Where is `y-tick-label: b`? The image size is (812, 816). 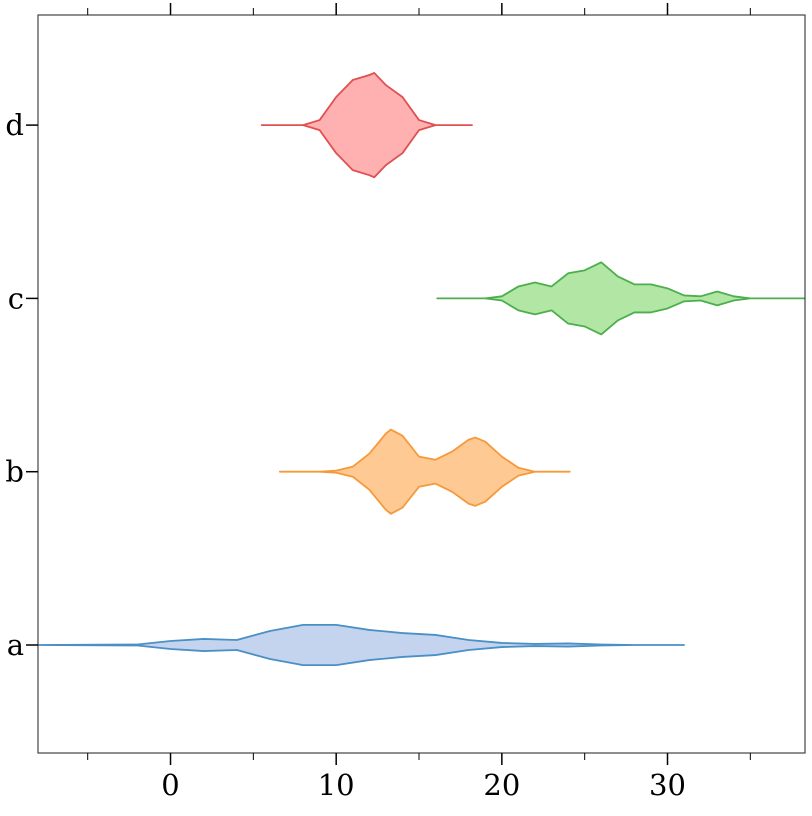 y-tick-label: b is located at coordinates (14, 472).